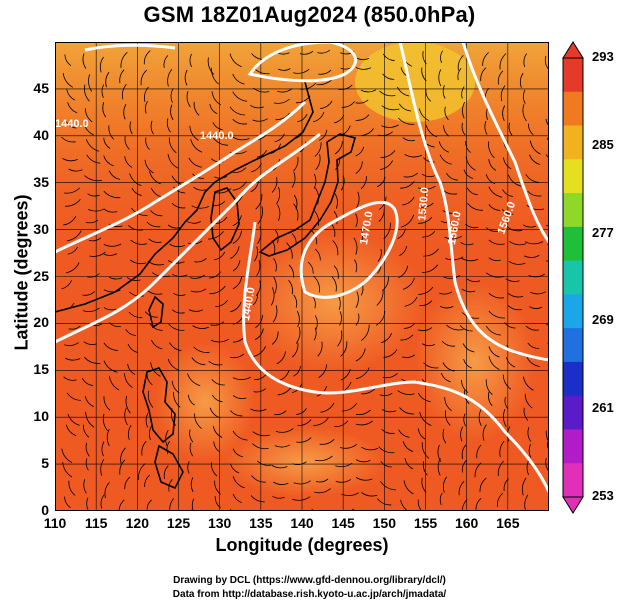 This screenshot has height=605, width=619. I want to click on x-axis-title: Longitude (degrees), so click(302, 545).